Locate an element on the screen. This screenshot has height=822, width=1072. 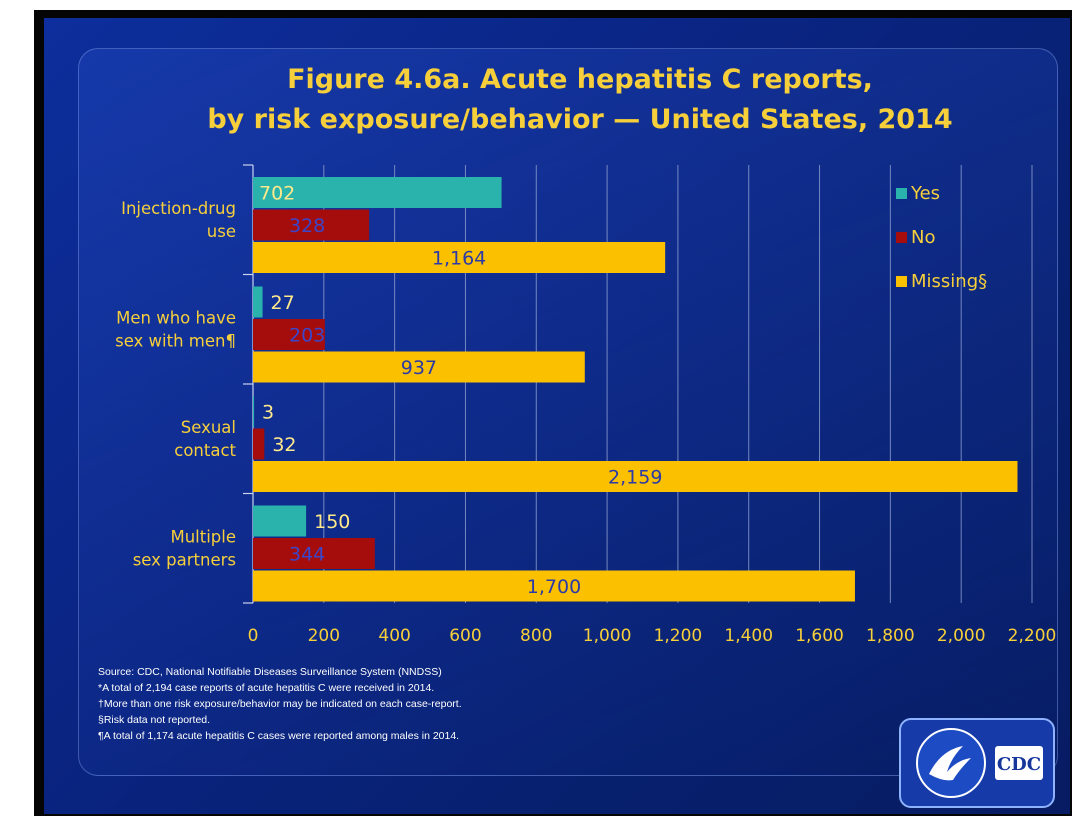
category-label-line1: Multiple is located at coordinates (203, 536).